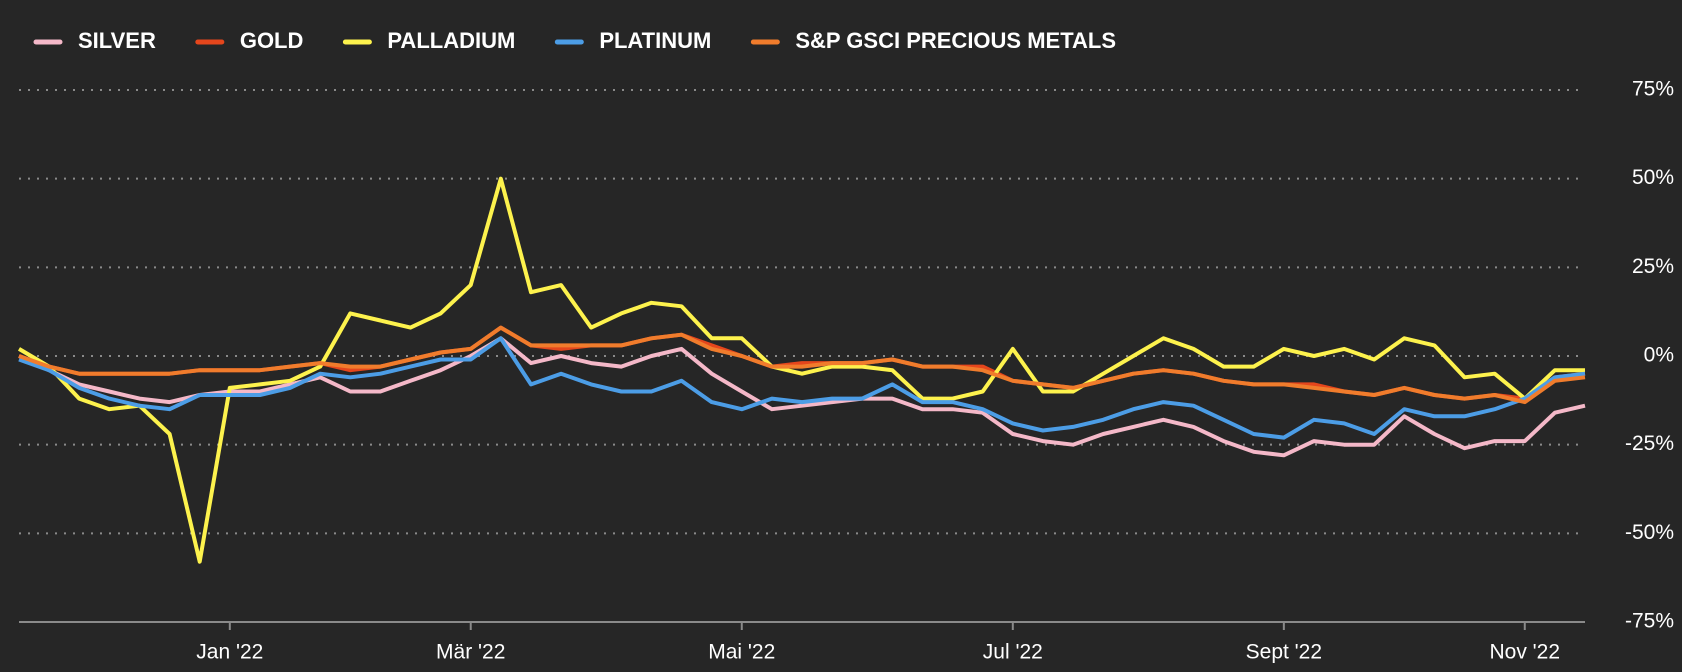  What do you see at coordinates (741, 652) in the screenshot?
I see `x-tick-label: Mai '22` at bounding box center [741, 652].